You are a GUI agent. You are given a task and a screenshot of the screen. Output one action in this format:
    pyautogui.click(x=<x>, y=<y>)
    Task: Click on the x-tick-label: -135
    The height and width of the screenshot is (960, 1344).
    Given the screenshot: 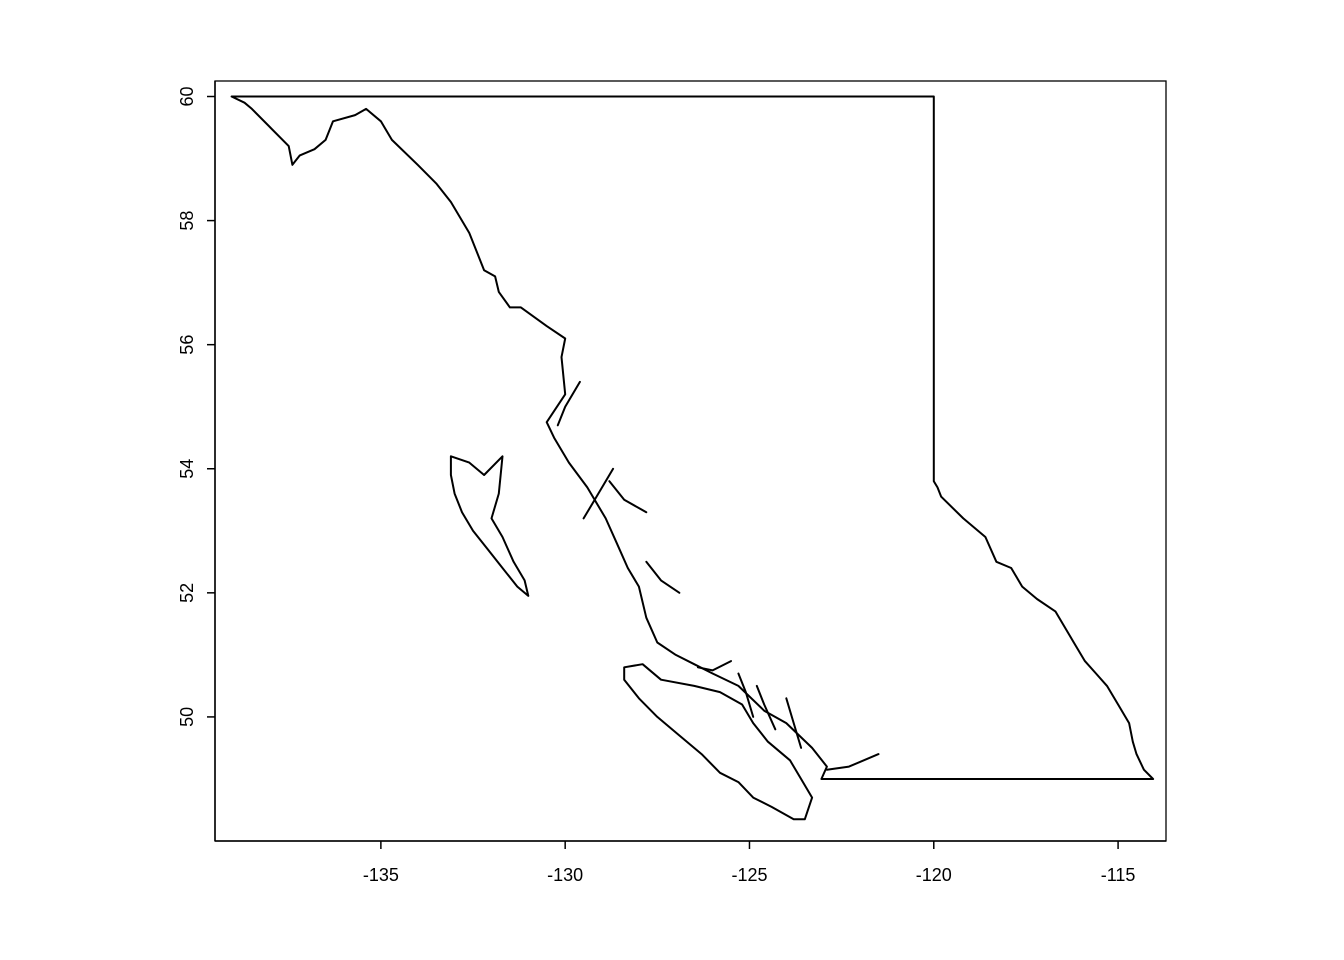 What is the action you would take?
    pyautogui.click(x=381, y=875)
    